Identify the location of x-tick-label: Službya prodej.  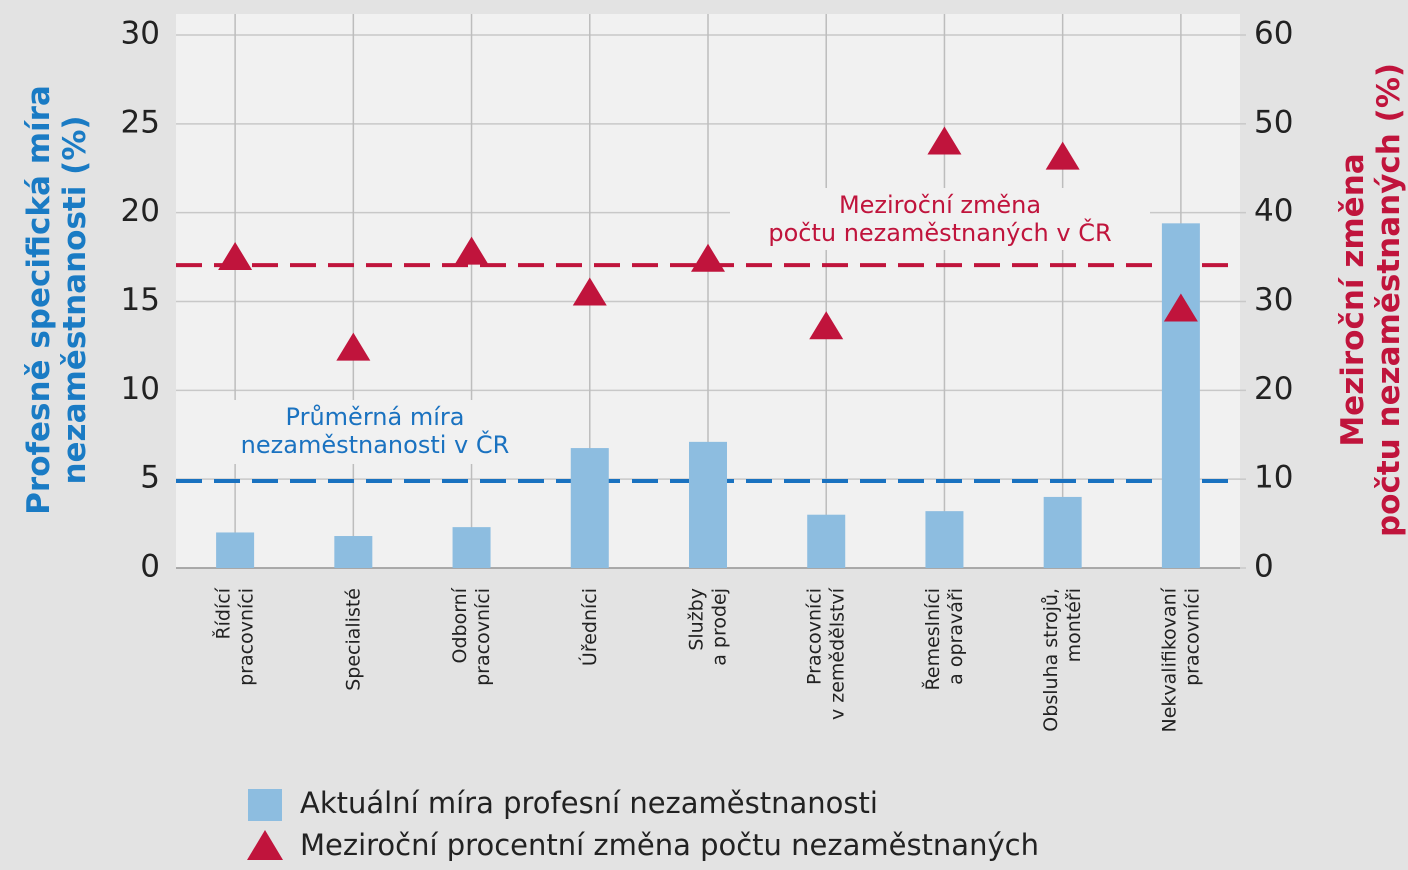
(707, 627).